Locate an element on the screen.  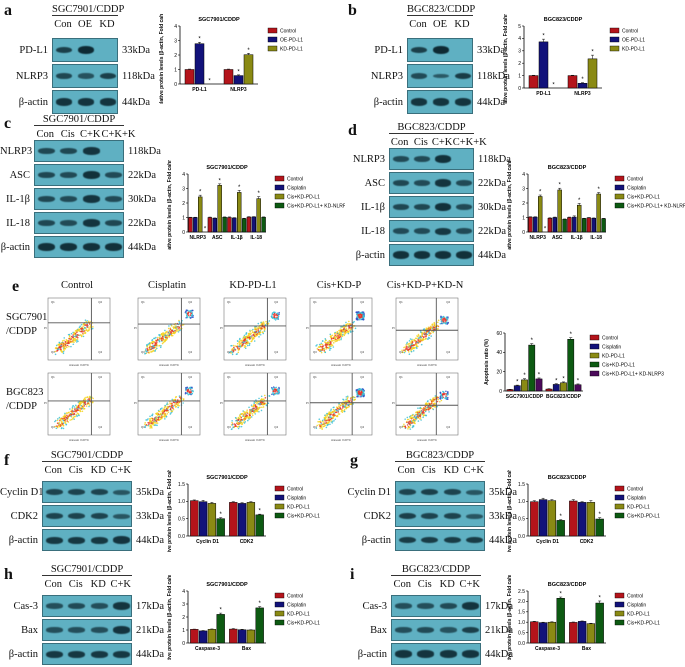
blot-membrane is located at coordinates (431, 183).